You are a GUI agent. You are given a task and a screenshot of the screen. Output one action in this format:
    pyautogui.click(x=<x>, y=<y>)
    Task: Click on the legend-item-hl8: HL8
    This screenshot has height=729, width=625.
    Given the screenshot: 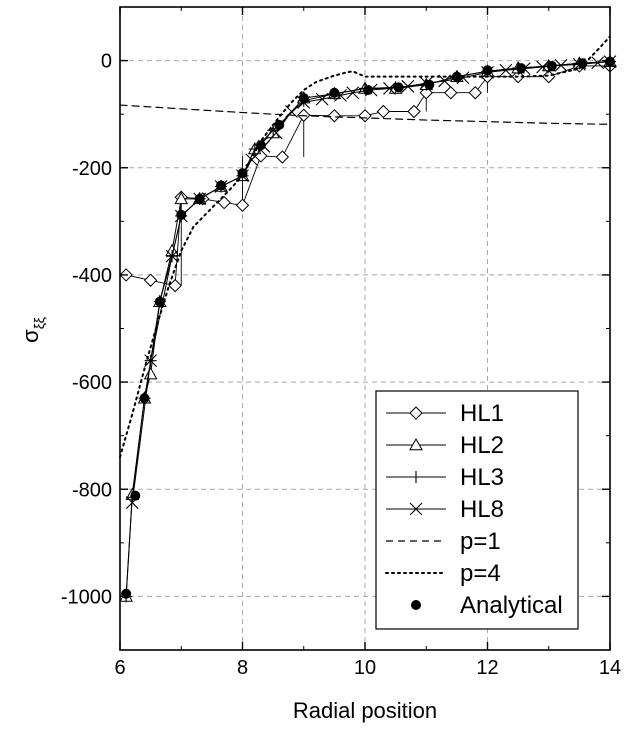 What is the action you would take?
    pyautogui.click(x=445, y=509)
    